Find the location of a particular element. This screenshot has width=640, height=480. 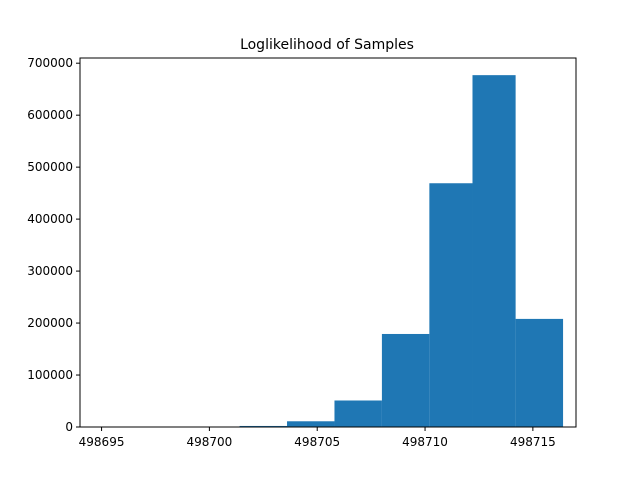

x-tick-label-3: 498710 is located at coordinates (425, 442).